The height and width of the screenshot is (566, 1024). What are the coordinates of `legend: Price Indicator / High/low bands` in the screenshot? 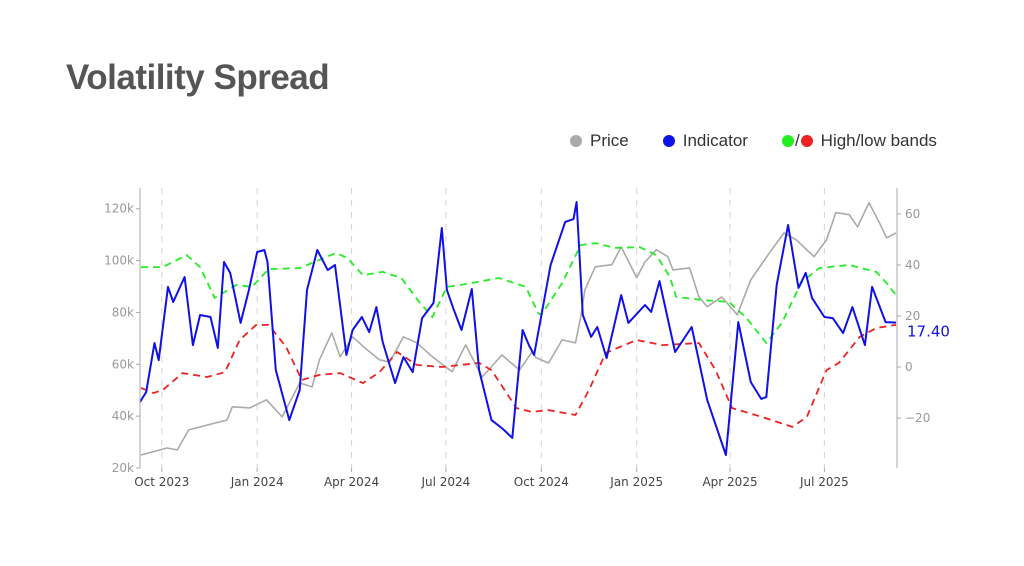 It's located at (753, 141).